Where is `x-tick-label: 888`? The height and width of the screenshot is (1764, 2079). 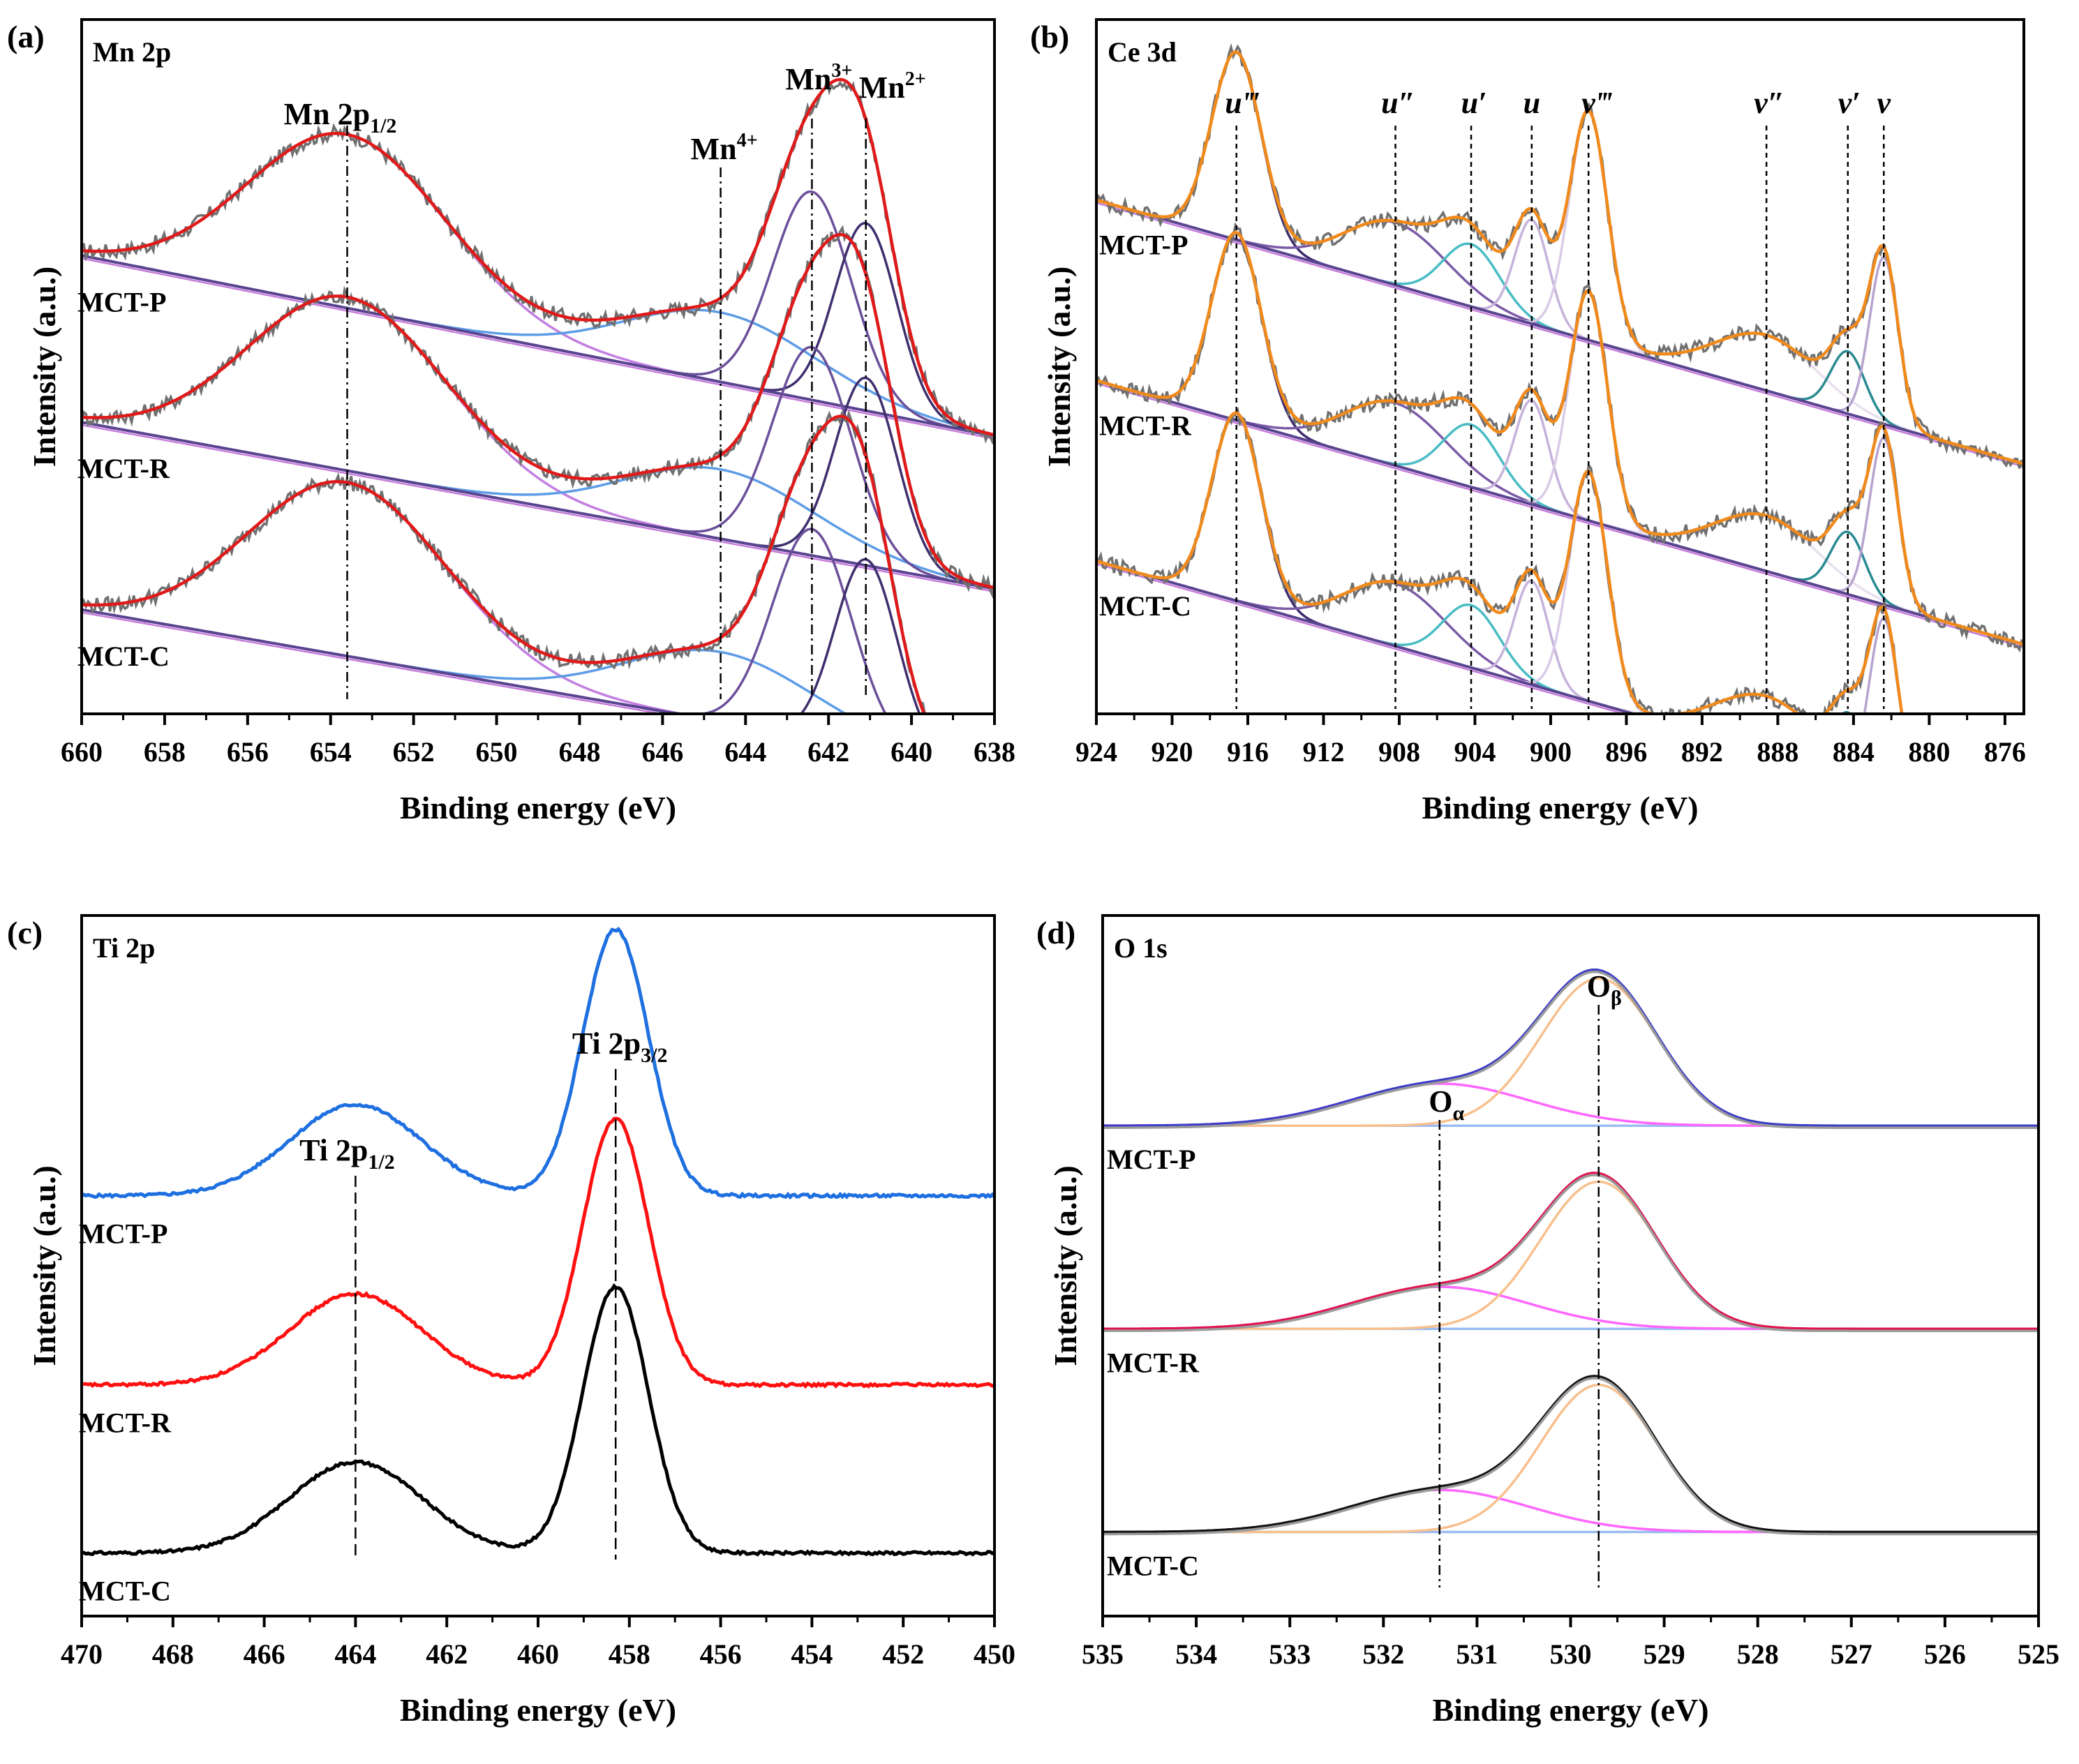
x-tick-label: 888 is located at coordinates (1777, 752).